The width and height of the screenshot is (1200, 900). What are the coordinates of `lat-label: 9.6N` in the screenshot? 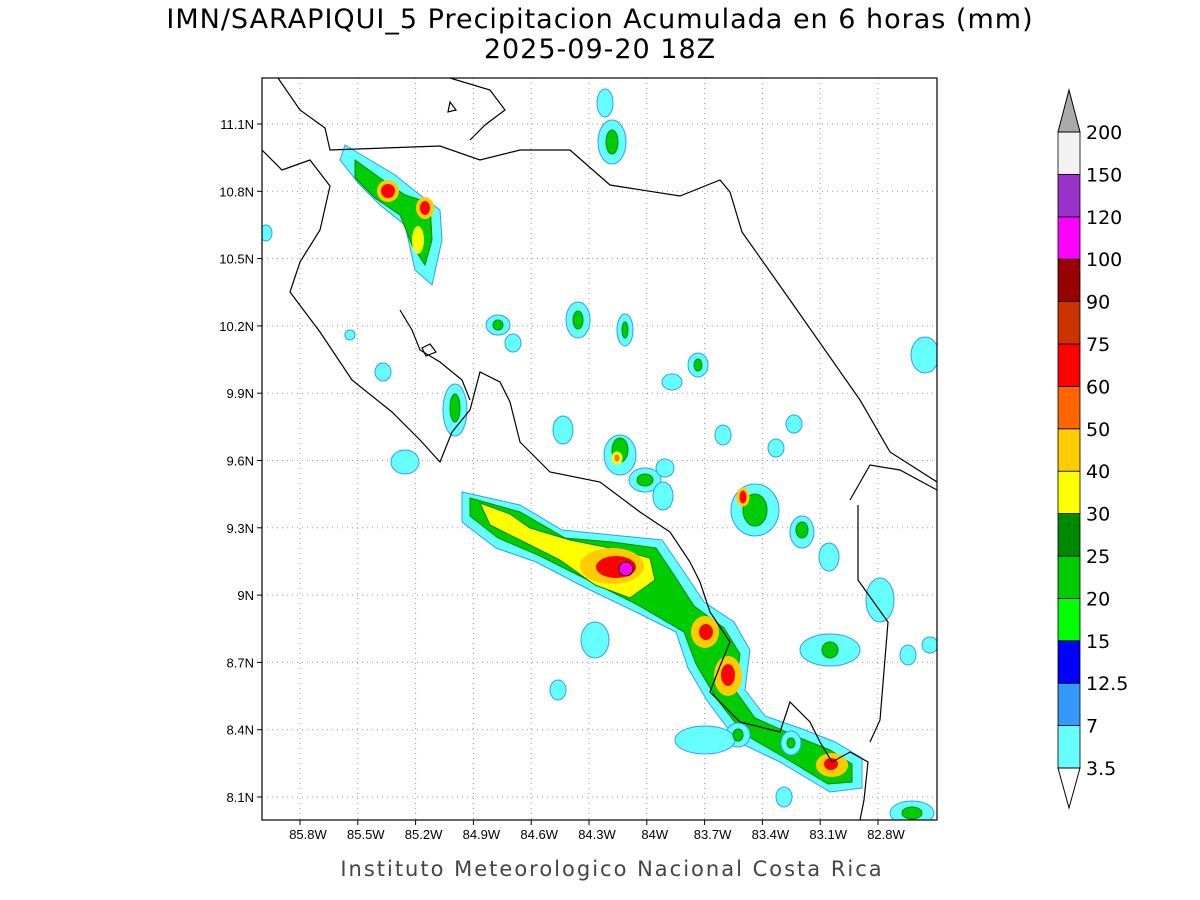 It's located at (240, 461).